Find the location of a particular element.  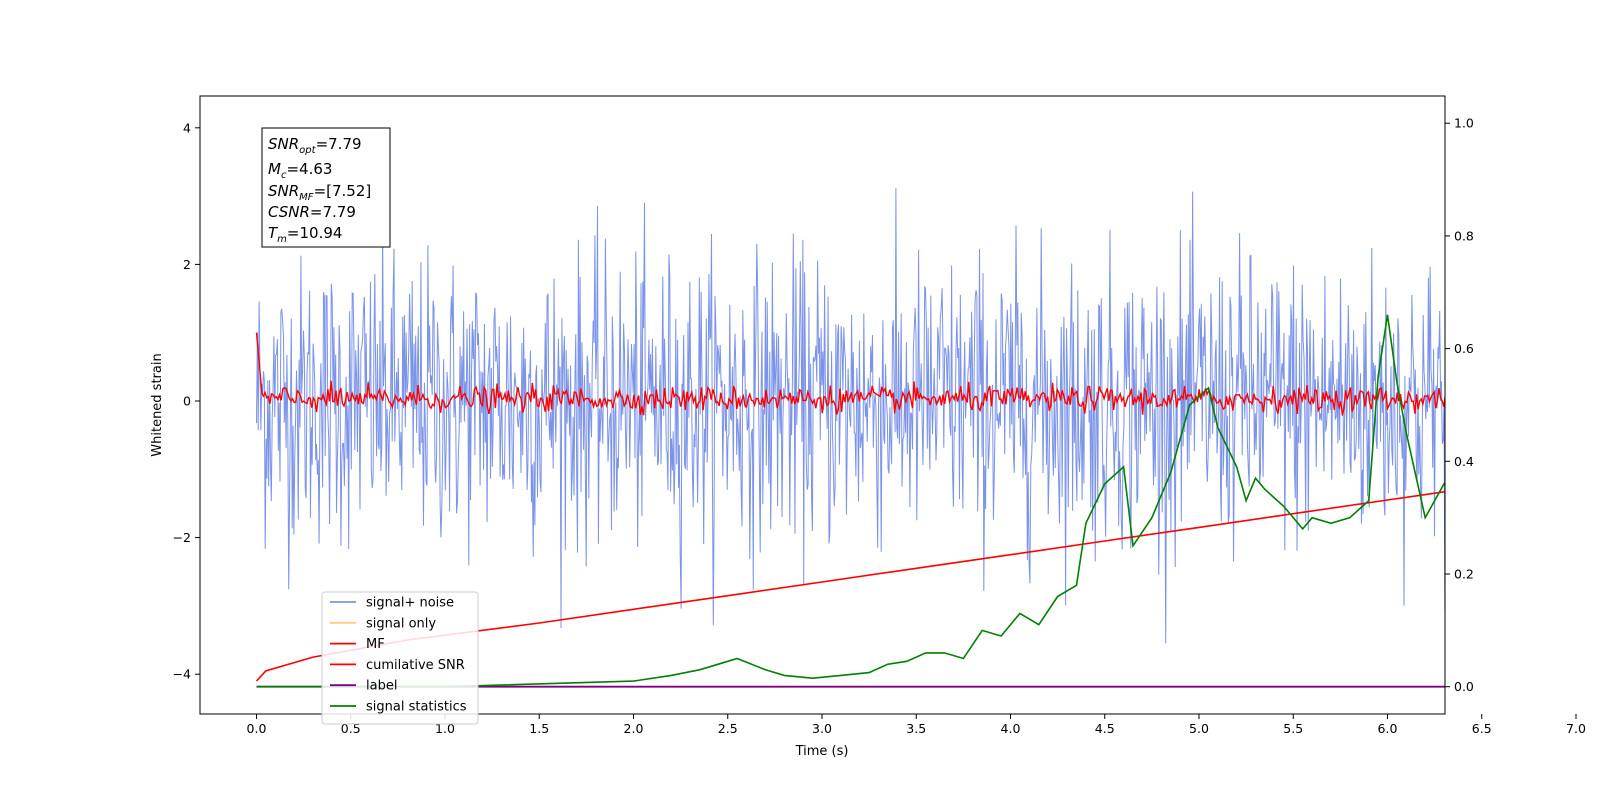

y-tick-label: 0 is located at coordinates (187, 401).